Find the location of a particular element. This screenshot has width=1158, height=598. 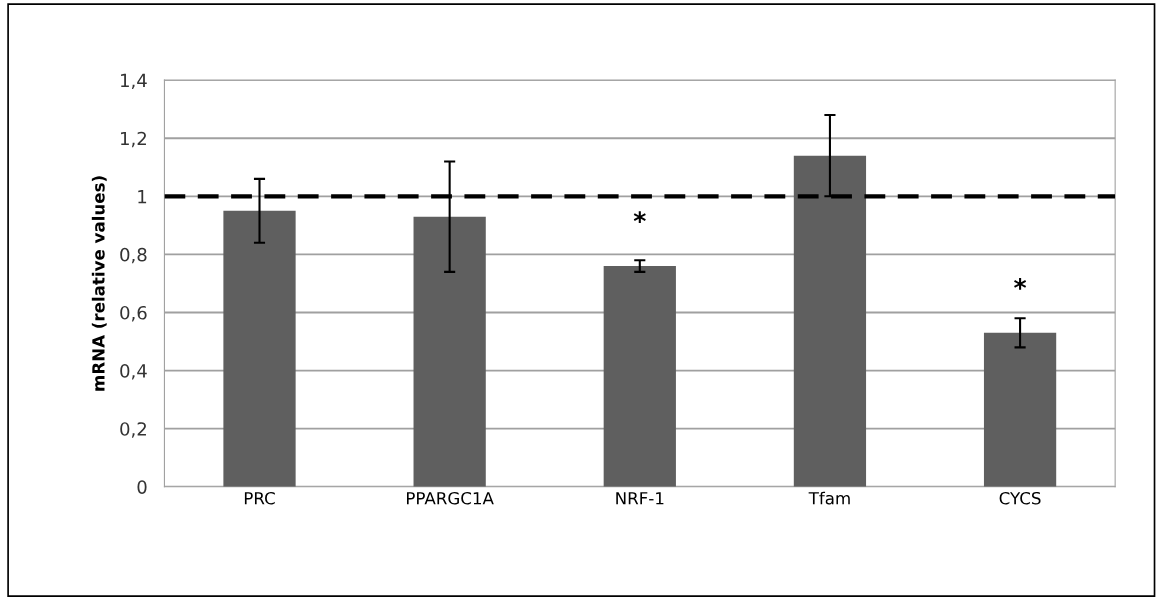

x-tick-label: PPARGC1A is located at coordinates (450, 498).